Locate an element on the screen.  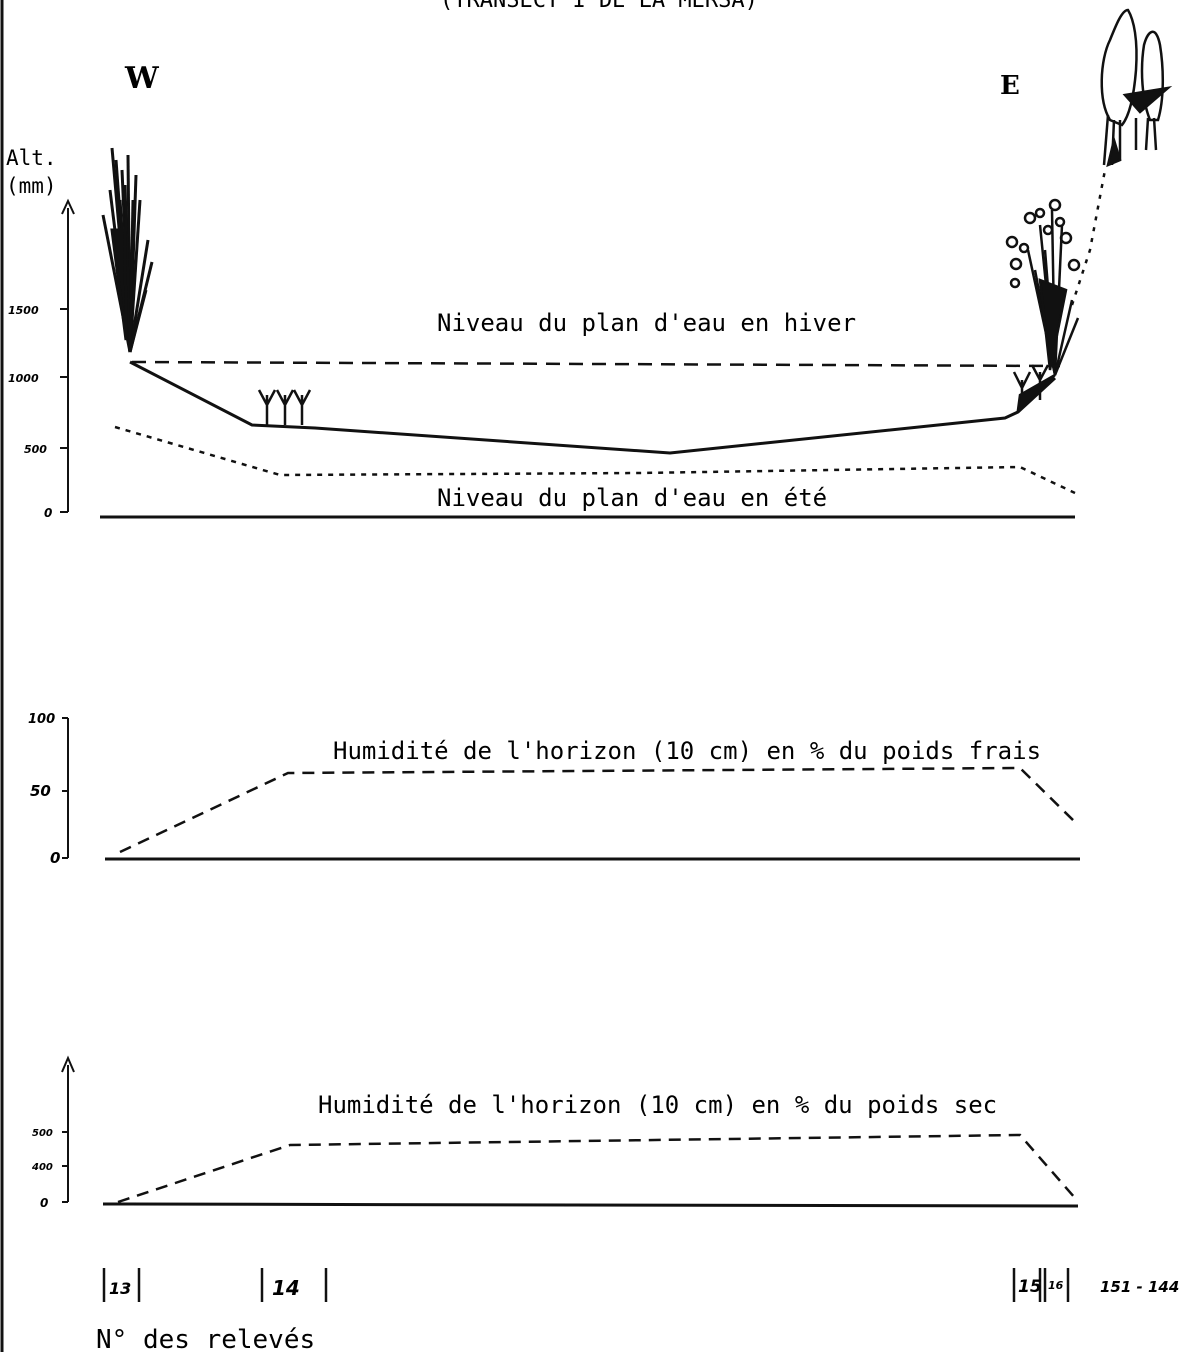
sedge-tuft-east-icon is located at coordinates (1034, 389).